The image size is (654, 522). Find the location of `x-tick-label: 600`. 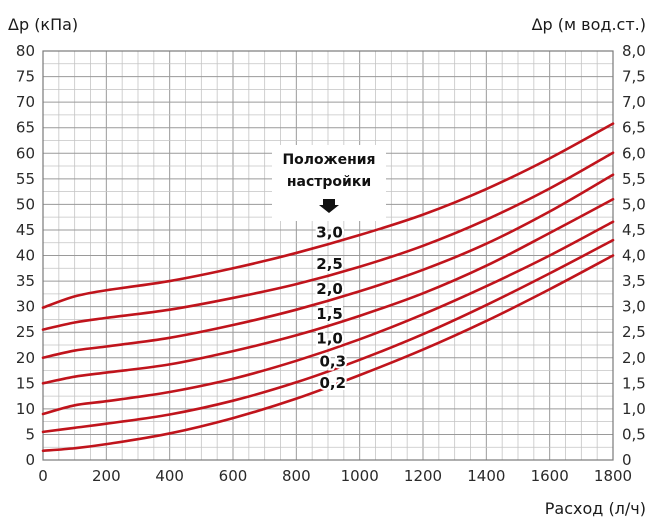

x-tick-label: 600 is located at coordinates (233, 476).